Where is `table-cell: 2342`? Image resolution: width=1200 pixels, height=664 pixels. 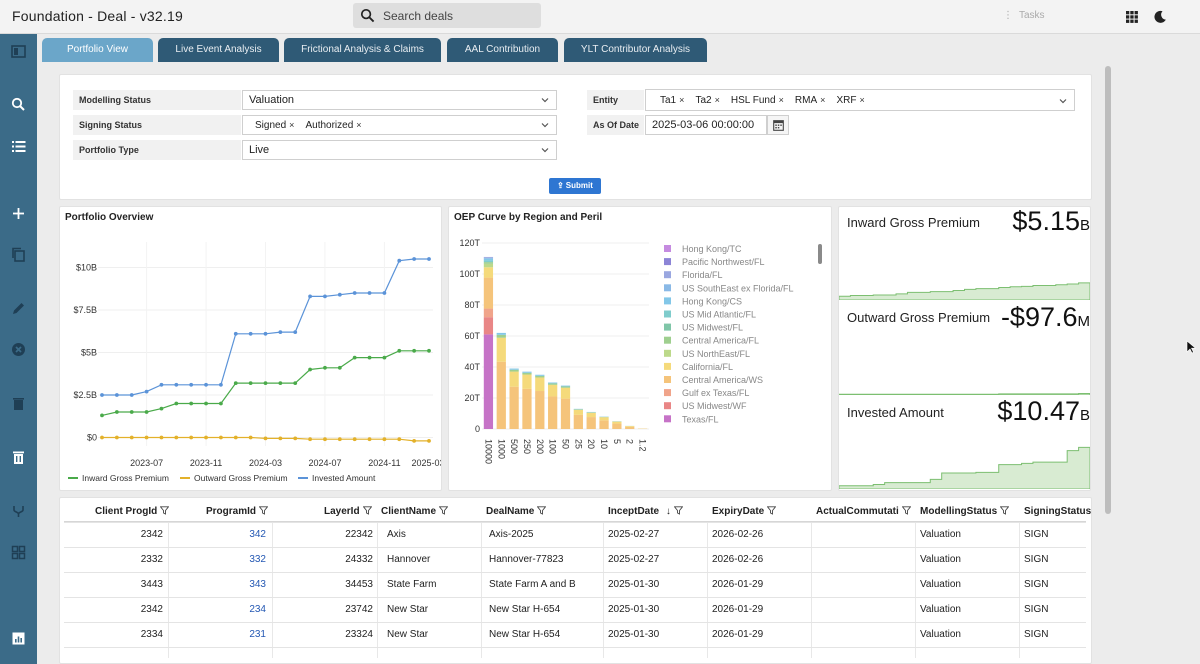
table-cell: 2342 is located at coordinates (151, 609).